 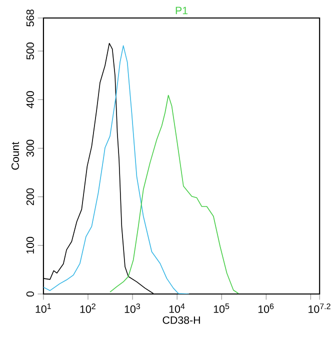 What do you see at coordinates (319, 308) in the screenshot?
I see `x-tick-label: 10$^{7.2}$` at bounding box center [319, 308].